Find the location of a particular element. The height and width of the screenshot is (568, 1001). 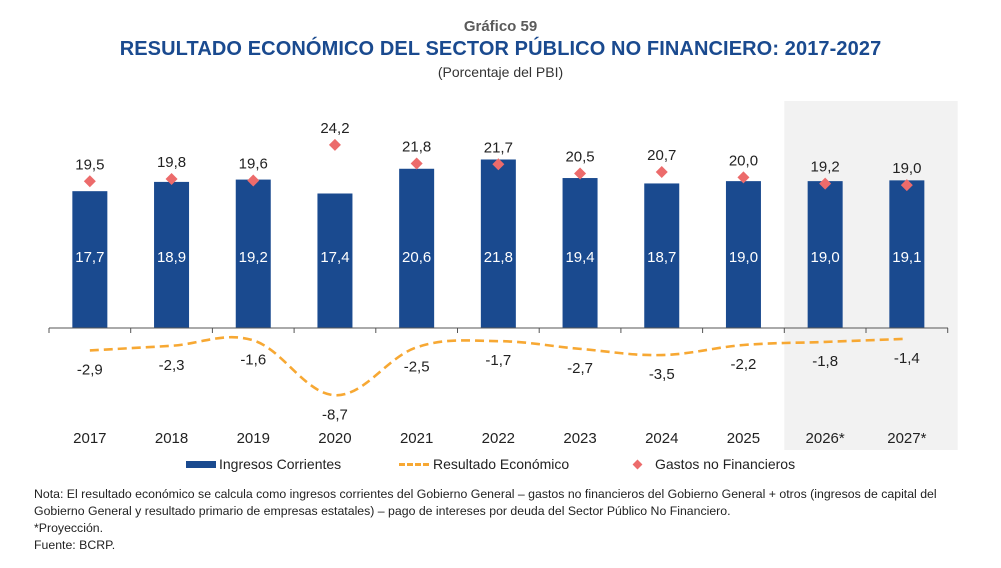

bar-value-label: 17,7 is located at coordinates (89, 257).